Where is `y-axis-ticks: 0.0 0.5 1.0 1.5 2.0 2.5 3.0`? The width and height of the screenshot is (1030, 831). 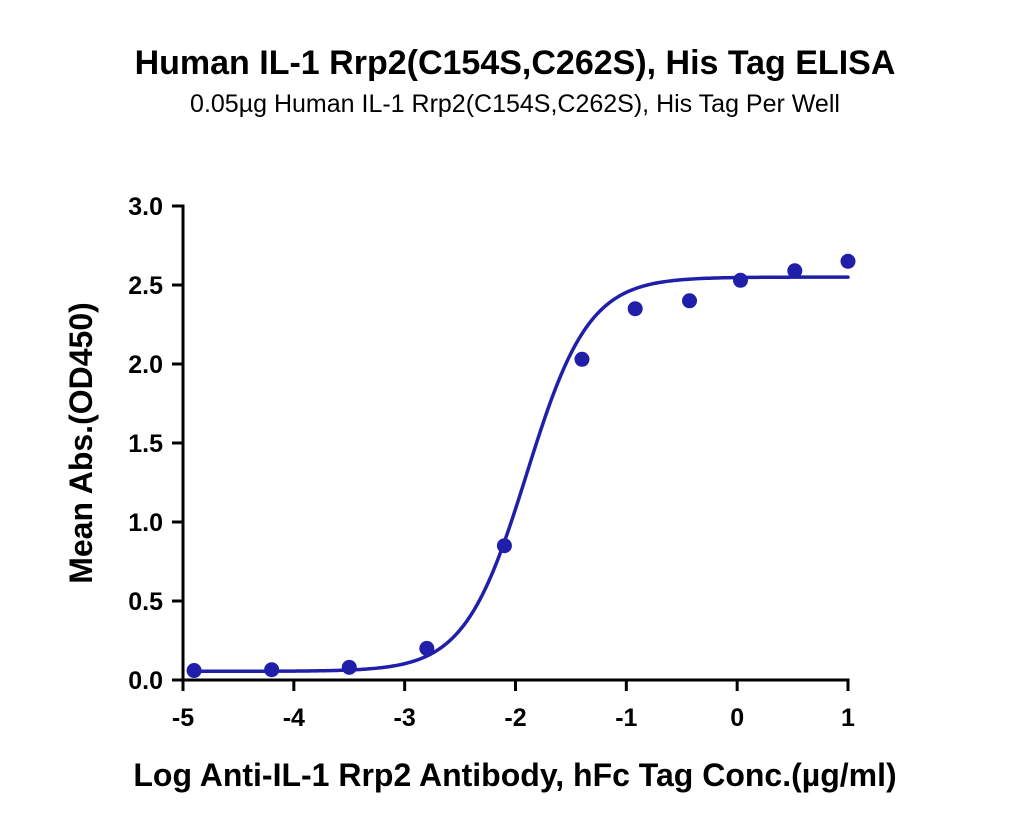
y-axis-ticks: 0.0 0.5 1.0 1.5 2.0 2.5 3.0 is located at coordinates (155, 444).